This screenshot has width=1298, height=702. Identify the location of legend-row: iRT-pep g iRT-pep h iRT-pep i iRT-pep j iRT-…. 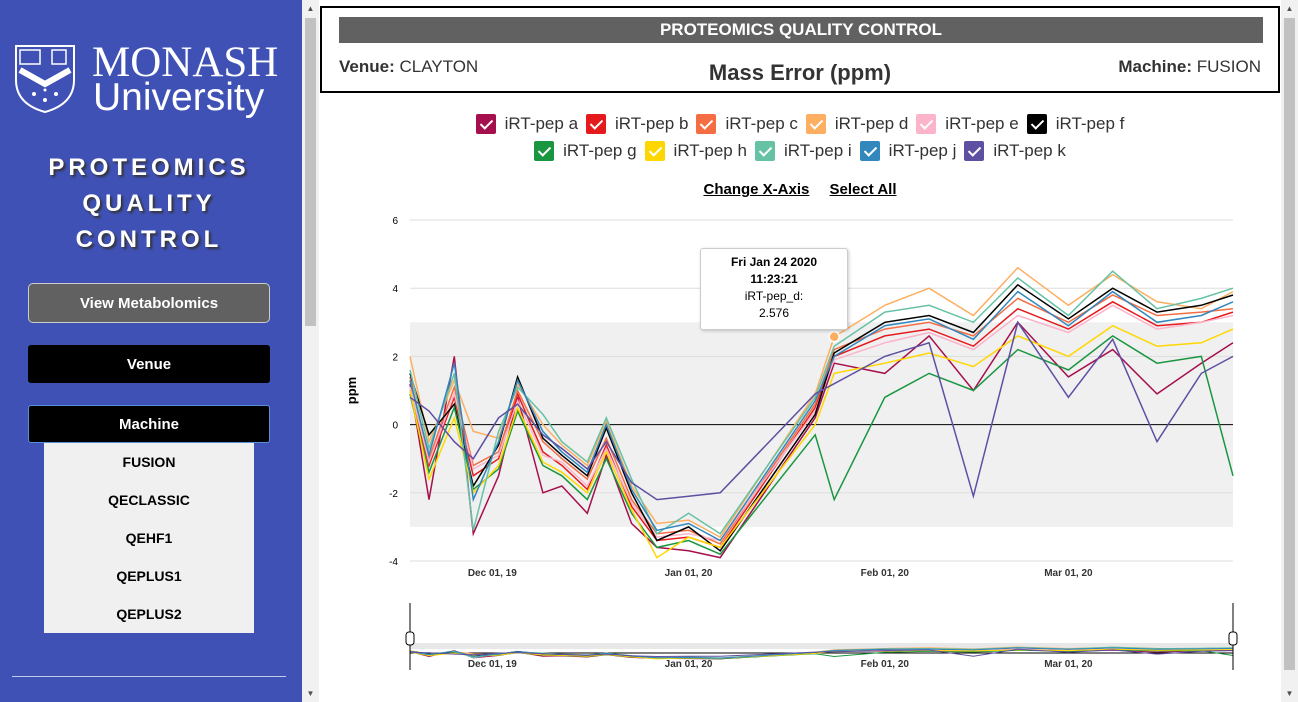
(800, 150).